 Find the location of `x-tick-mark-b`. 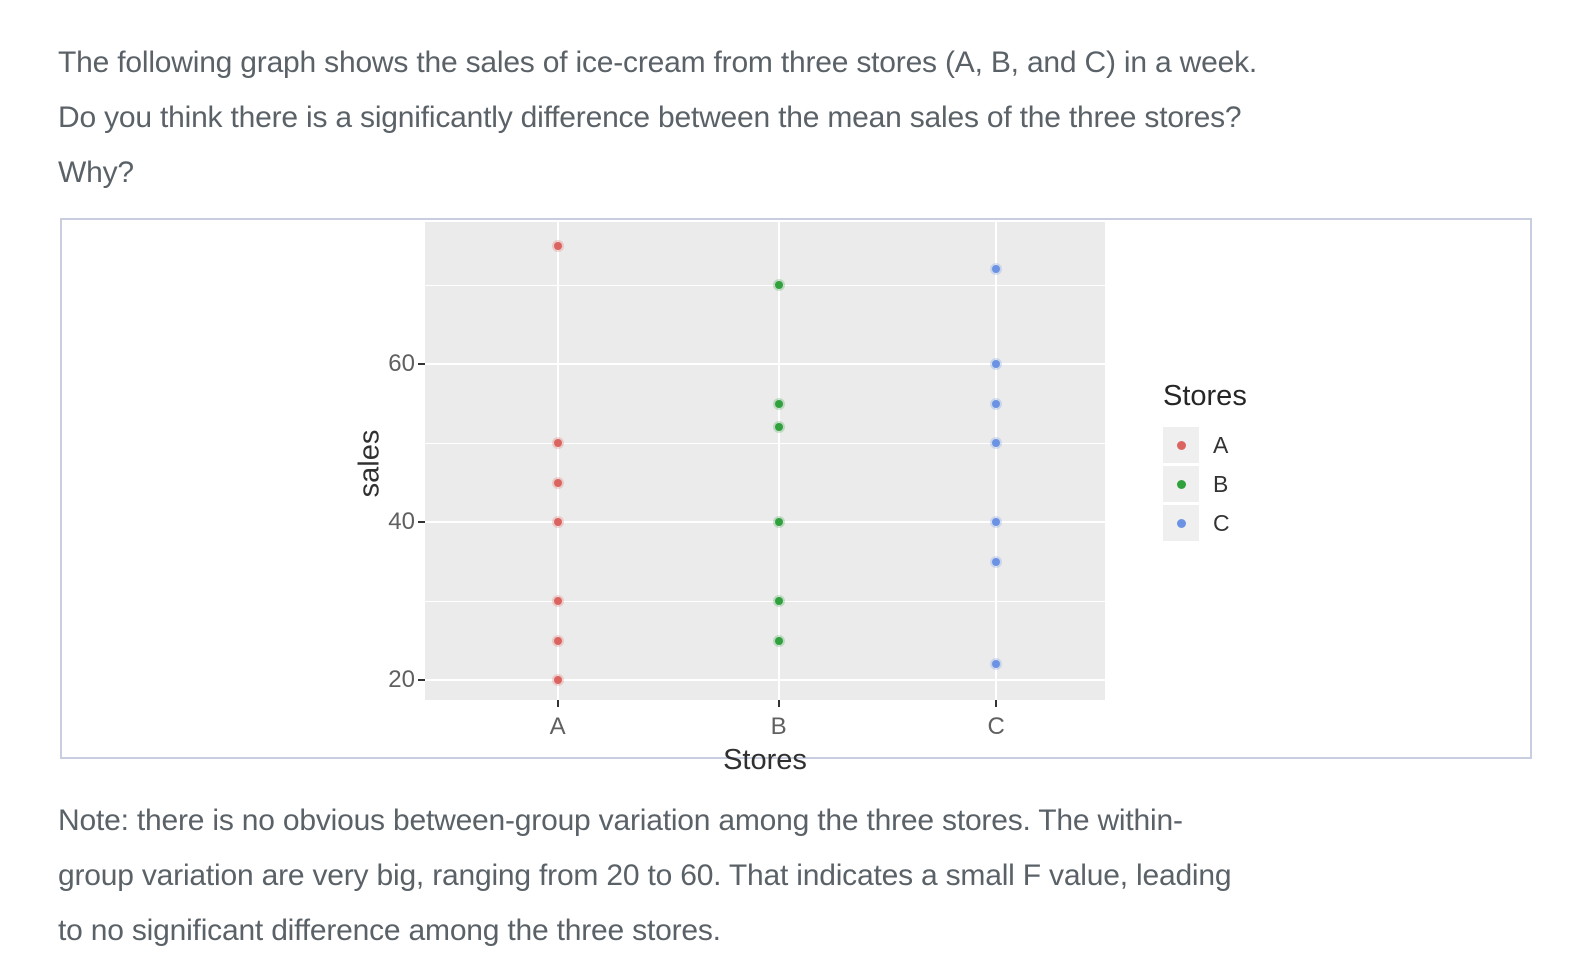

x-tick-mark-b is located at coordinates (778, 703).